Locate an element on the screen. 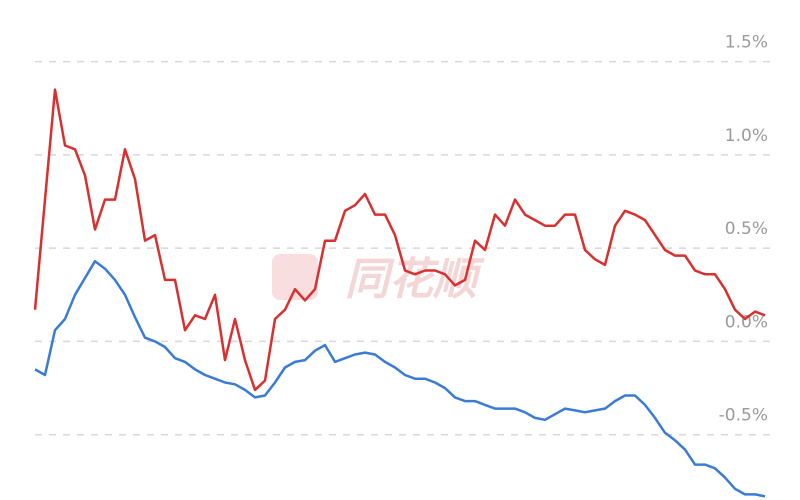 This screenshot has height=500, width=800. y-tick-label: -0.5% is located at coordinates (743, 416).